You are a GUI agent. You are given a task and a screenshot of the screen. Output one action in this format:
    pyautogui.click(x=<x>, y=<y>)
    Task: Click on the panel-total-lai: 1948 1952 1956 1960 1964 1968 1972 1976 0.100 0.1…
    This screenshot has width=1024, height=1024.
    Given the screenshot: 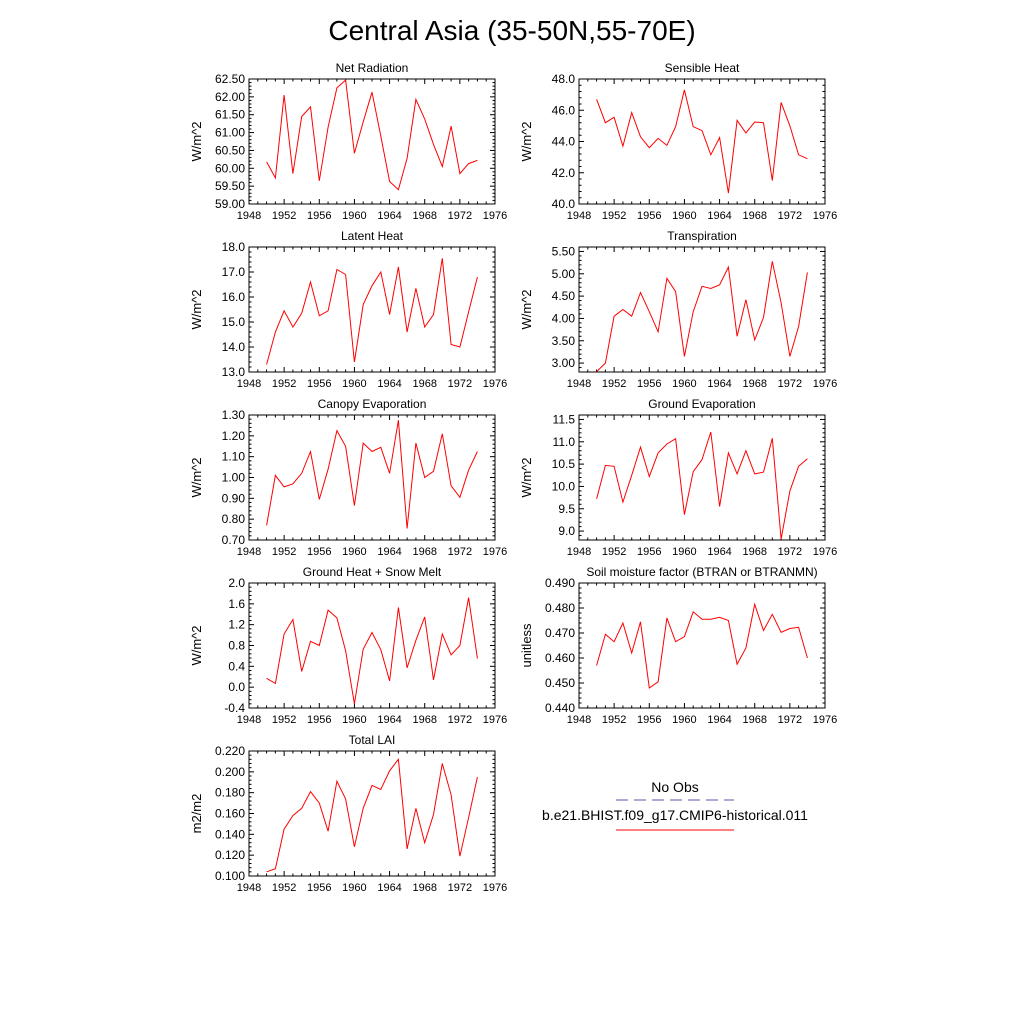 What is the action you would take?
    pyautogui.click(x=348, y=813)
    